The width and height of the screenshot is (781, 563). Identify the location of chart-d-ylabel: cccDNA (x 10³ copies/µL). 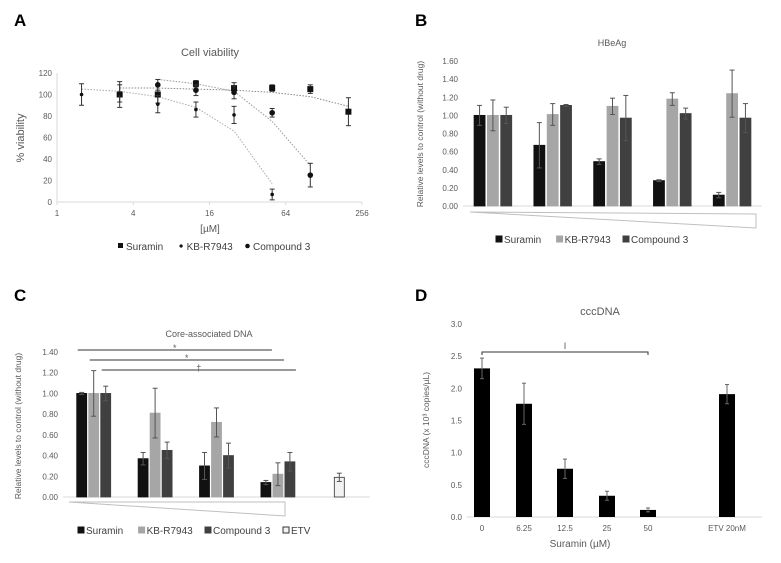
(426, 420).